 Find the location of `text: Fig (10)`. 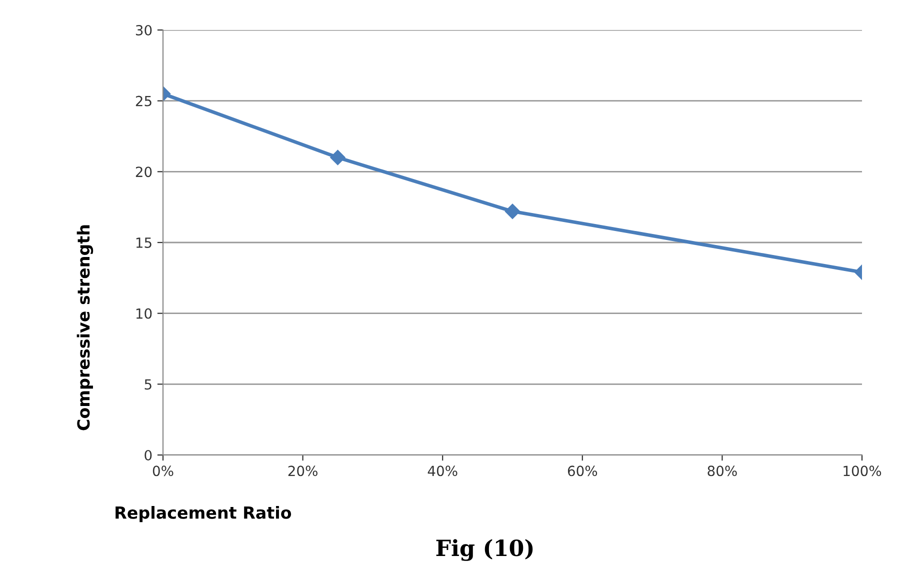

text: Fig (10) is located at coordinates (484, 550).